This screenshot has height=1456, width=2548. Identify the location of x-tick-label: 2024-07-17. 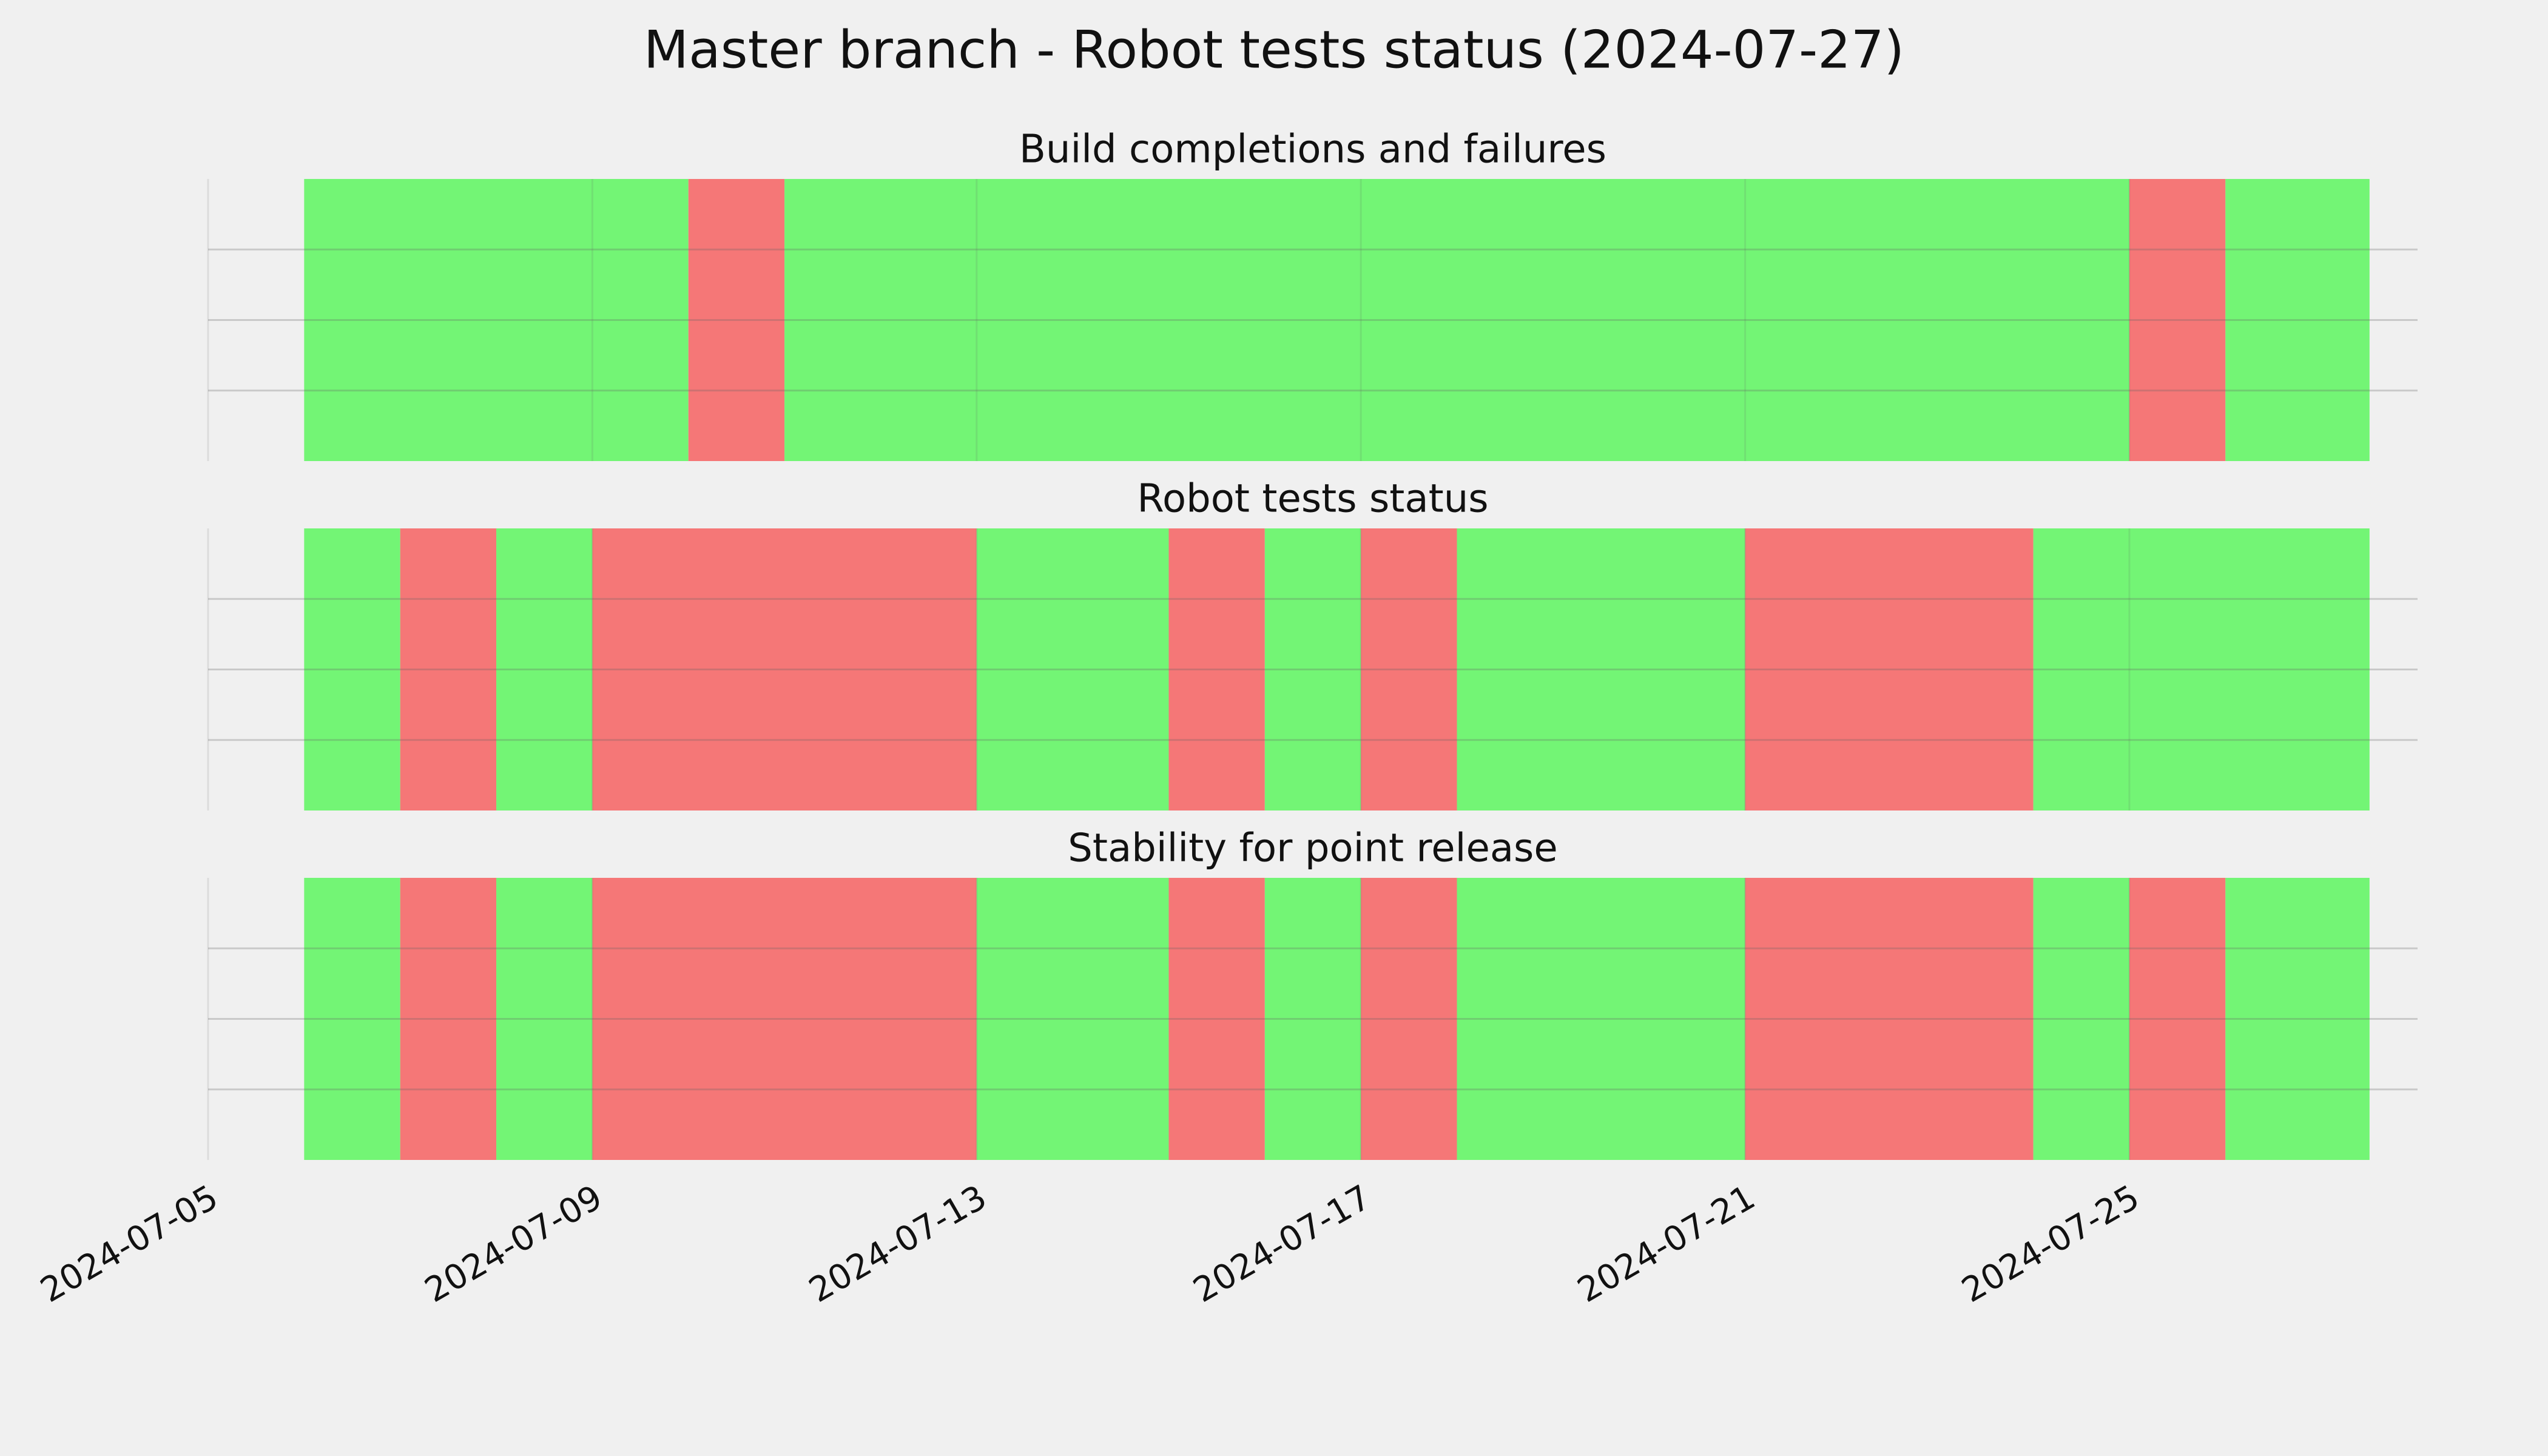
(1282, 1244).